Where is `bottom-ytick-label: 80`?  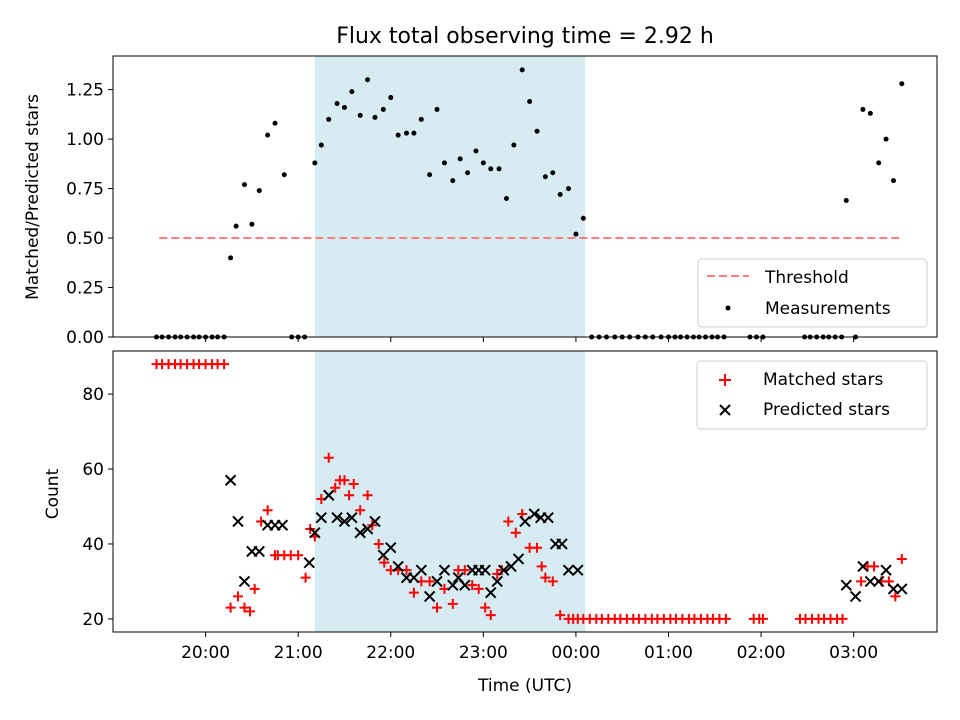 bottom-ytick-label: 80 is located at coordinates (93, 395).